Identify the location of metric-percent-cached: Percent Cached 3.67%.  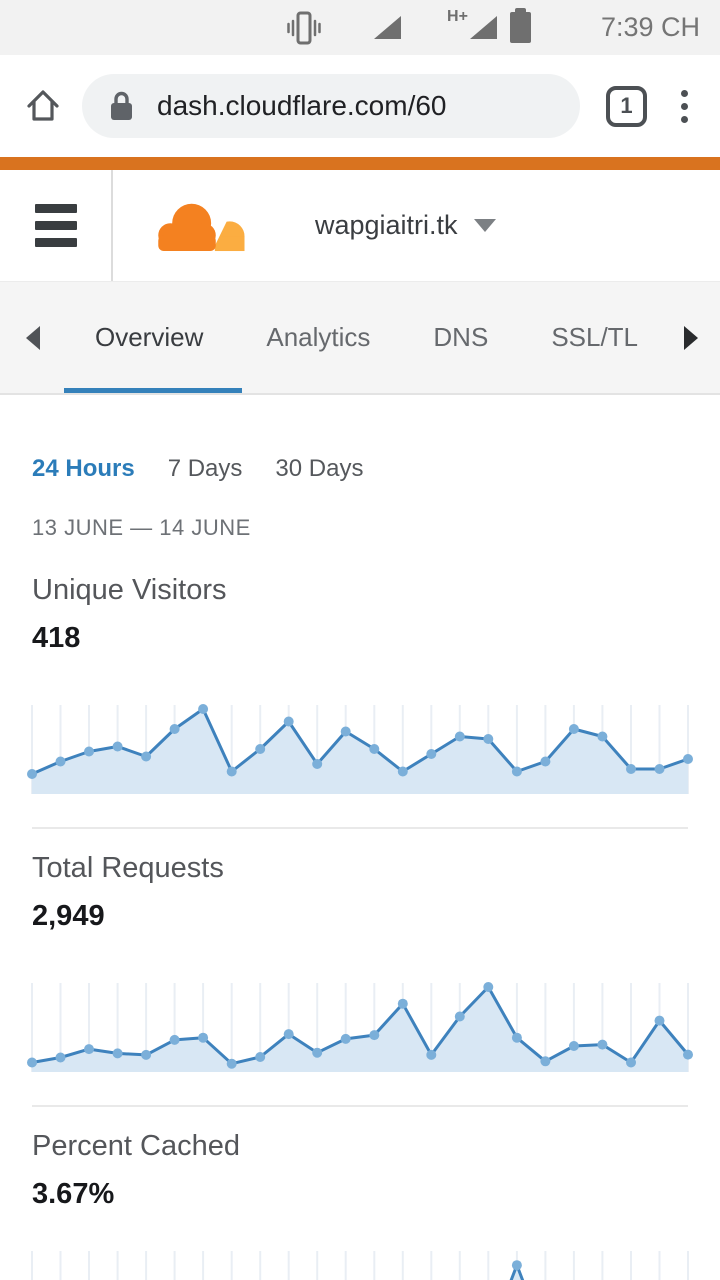
(360, 1204).